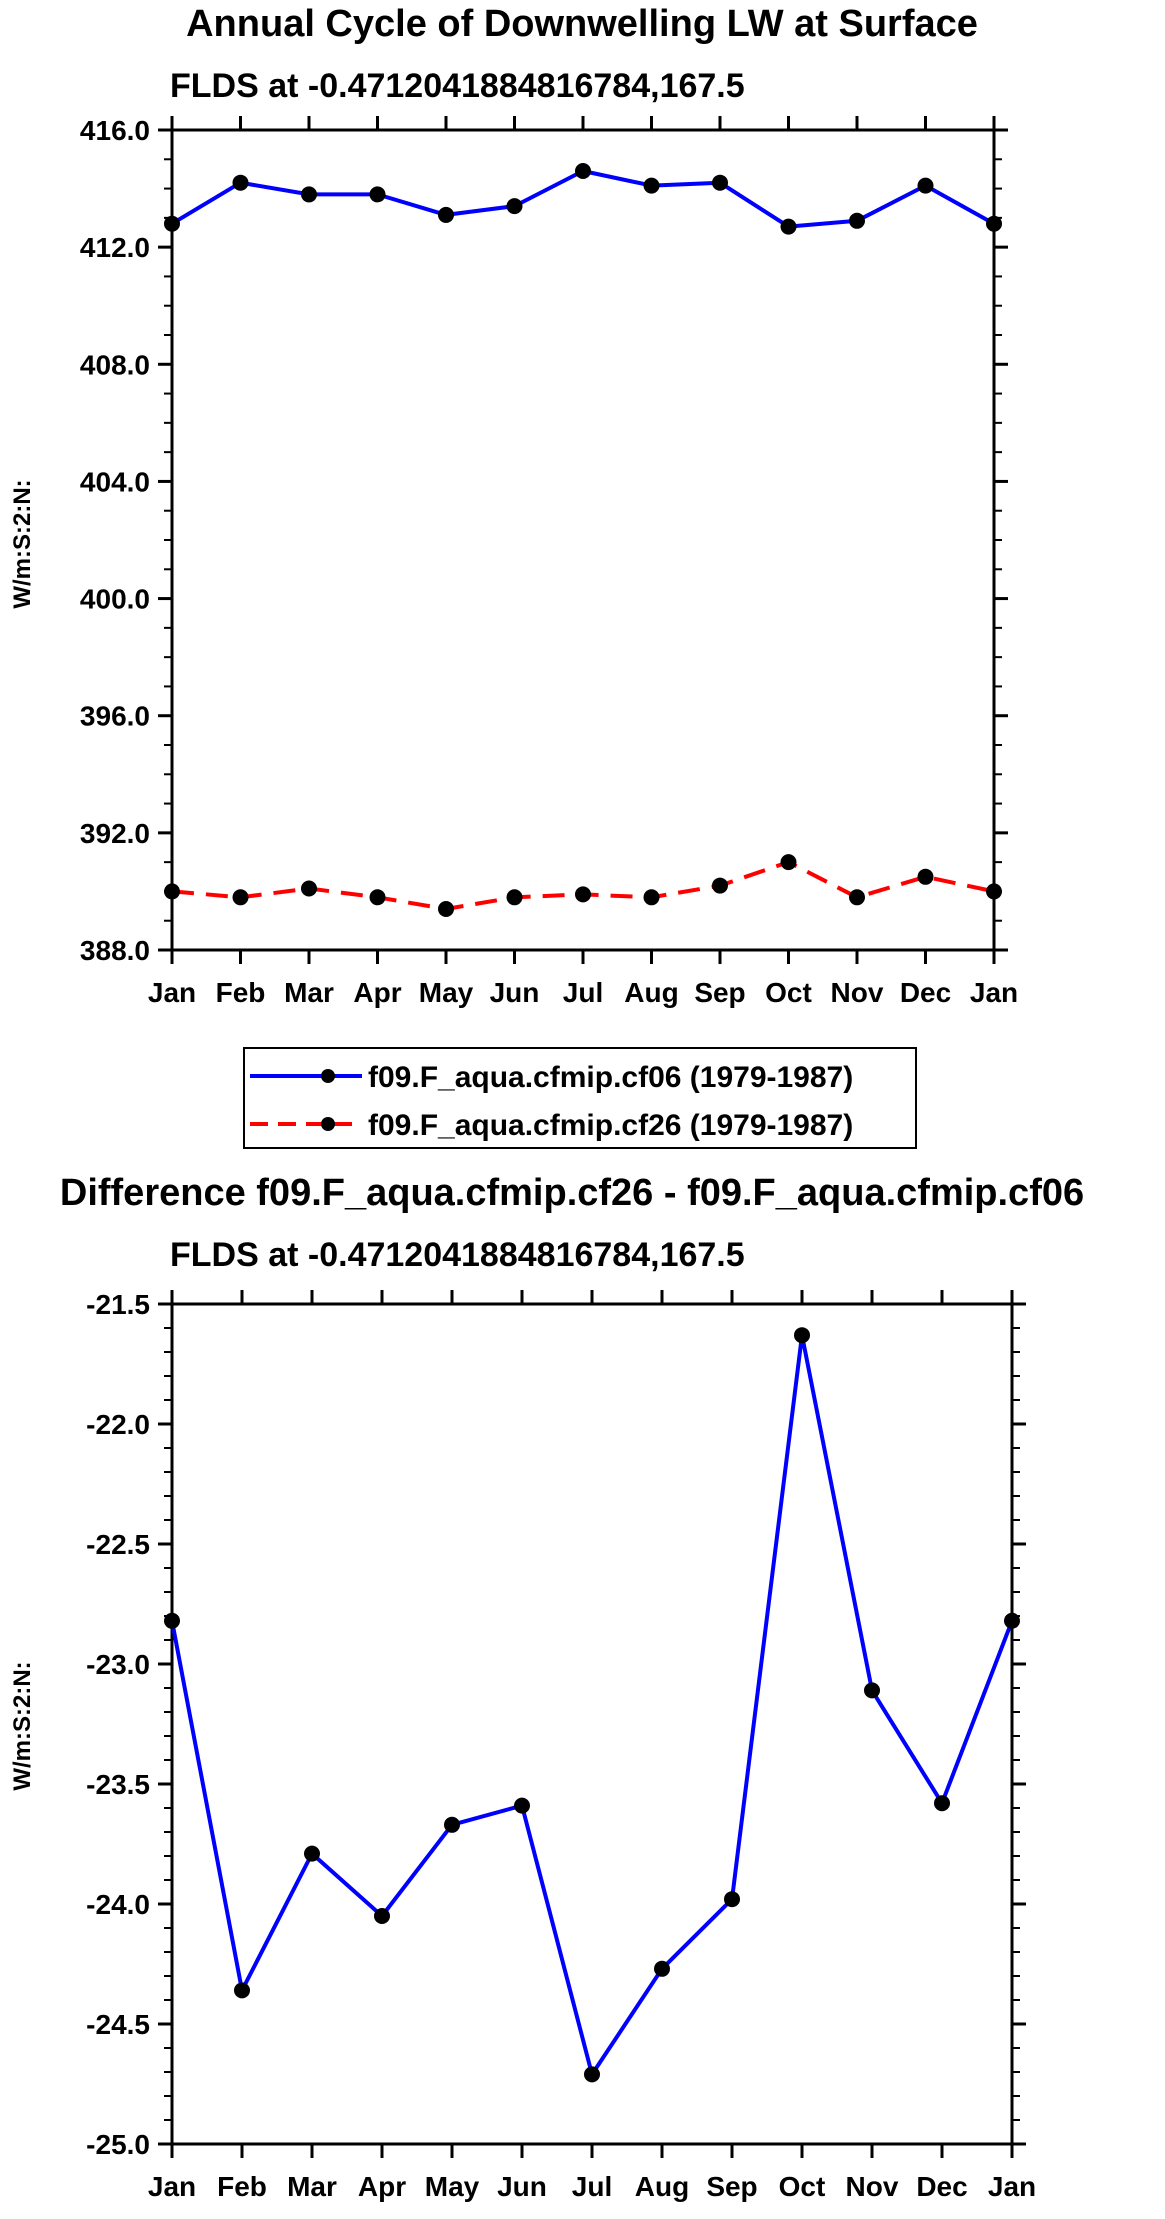 This screenshot has width=1165, height=2219. Describe the element at coordinates (115, 716) in the screenshot. I see `y-tick-label: 396.0` at that location.